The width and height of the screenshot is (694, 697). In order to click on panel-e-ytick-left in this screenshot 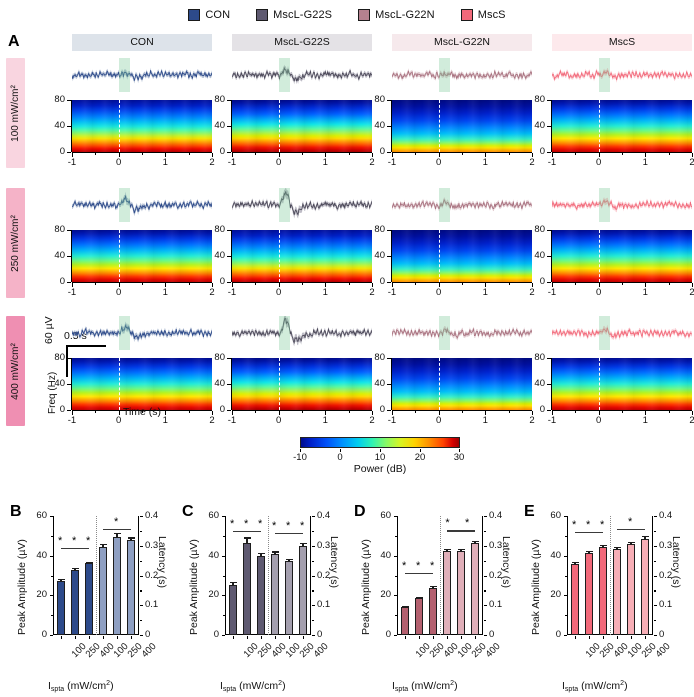, I will do `click(565, 556)`.